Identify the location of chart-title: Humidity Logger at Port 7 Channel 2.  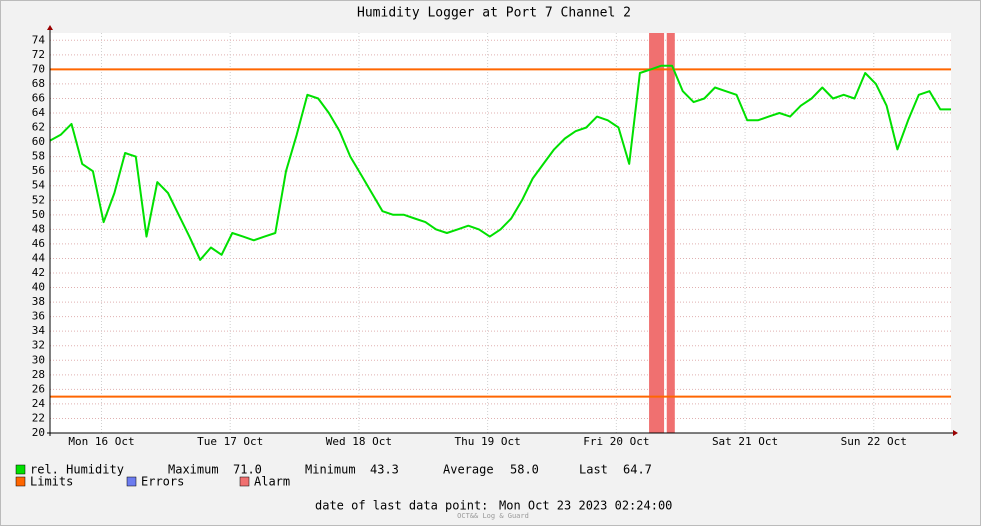
(494, 13).